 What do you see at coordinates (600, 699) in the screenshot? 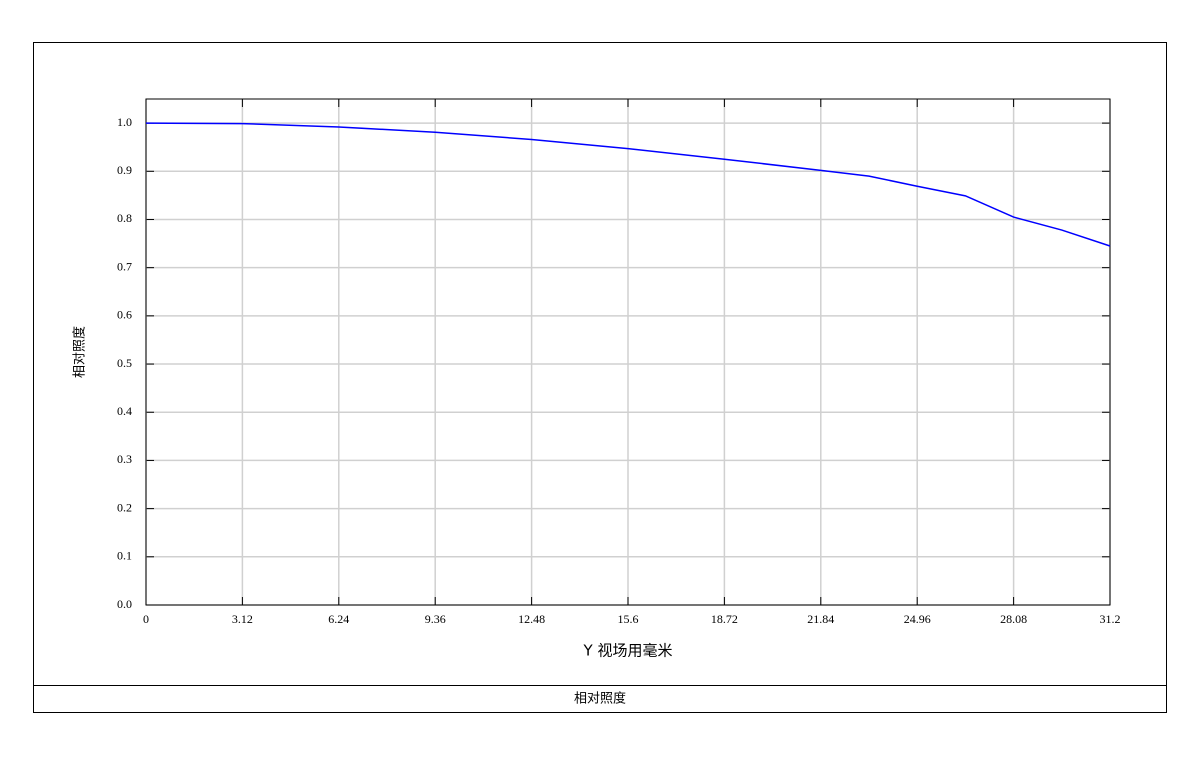
I see `caption: 相对照度` at bounding box center [600, 699].